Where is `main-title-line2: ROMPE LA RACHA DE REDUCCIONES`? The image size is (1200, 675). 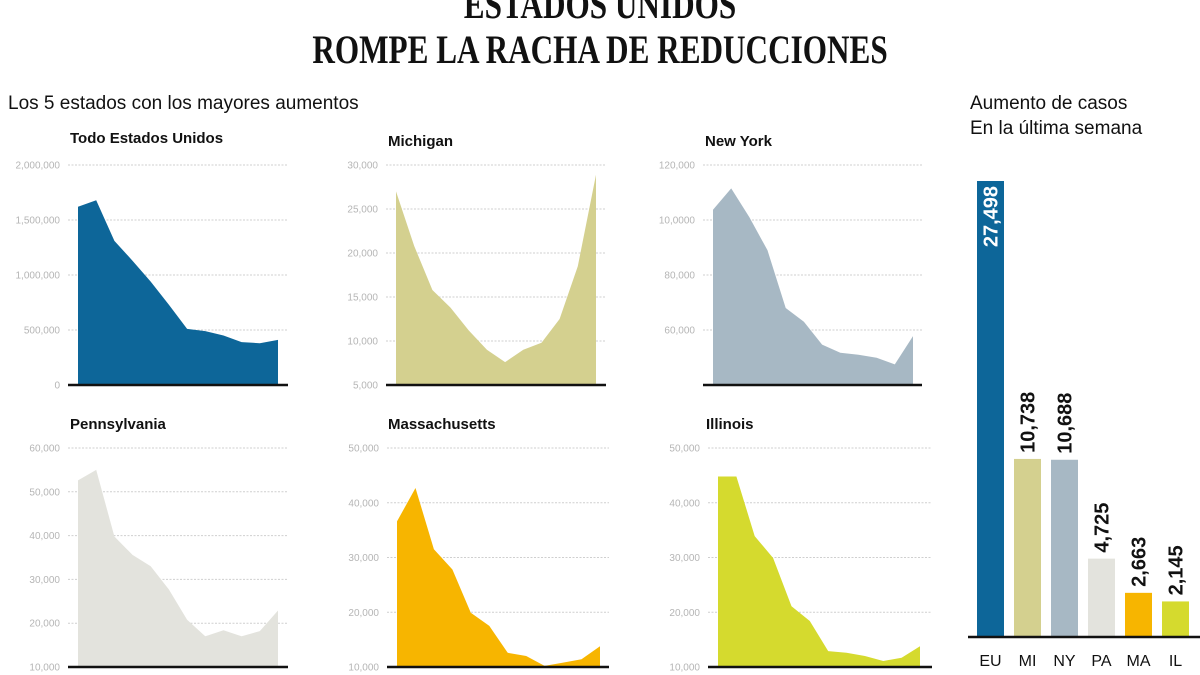
main-title-line2: ROMPE LA RACHA DE REDUCCIONES is located at coordinates (599, 49).